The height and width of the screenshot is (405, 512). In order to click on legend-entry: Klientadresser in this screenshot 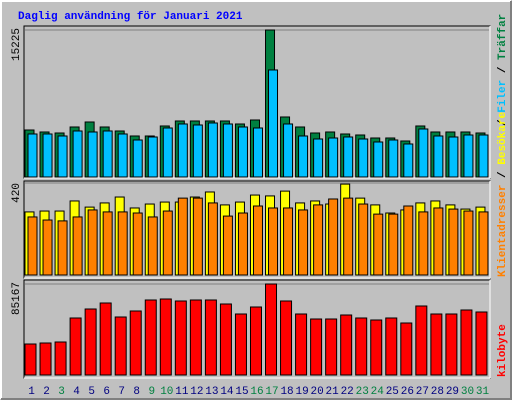, I will do `click(503, 231)`.